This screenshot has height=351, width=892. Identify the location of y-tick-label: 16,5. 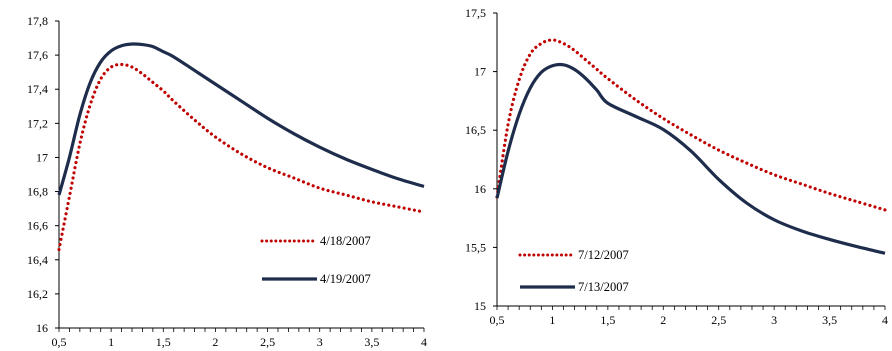
(475, 130).